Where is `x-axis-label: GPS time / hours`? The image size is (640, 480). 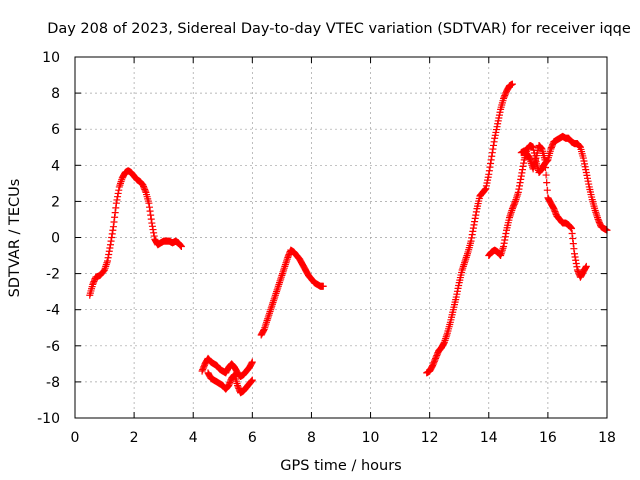 x-axis-label: GPS time / hours is located at coordinates (340, 466).